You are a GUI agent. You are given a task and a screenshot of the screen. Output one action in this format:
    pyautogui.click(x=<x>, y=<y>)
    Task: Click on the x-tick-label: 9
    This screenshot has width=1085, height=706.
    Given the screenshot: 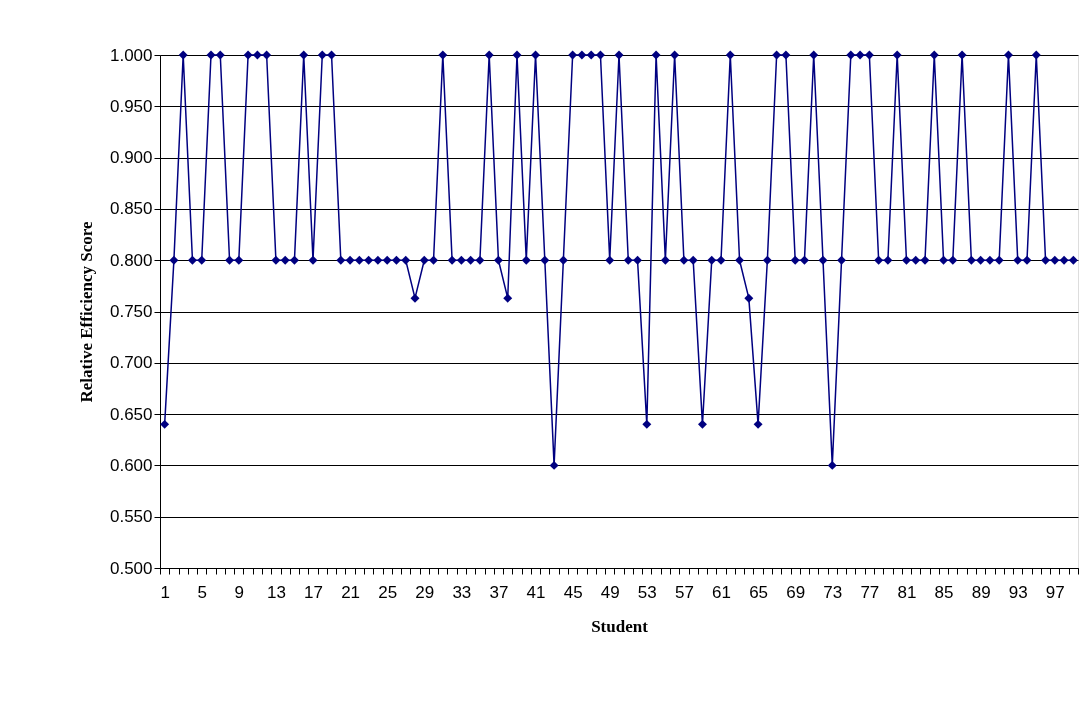 What is the action you would take?
    pyautogui.click(x=239, y=592)
    